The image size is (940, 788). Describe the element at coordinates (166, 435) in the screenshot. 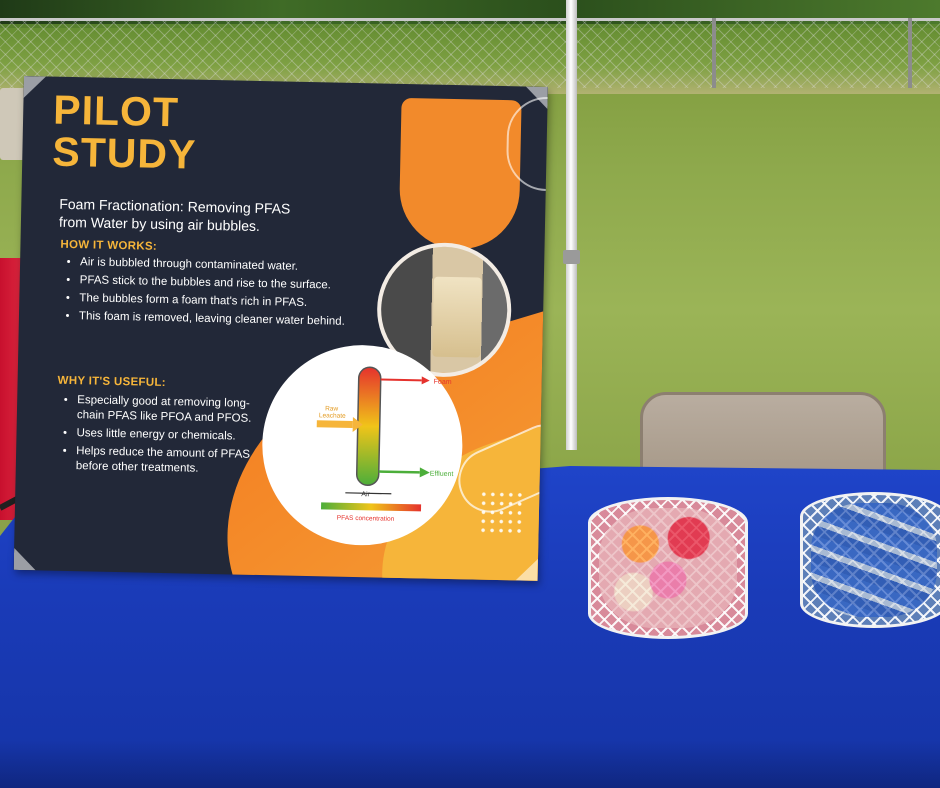

I see `list-item: Uses little energy or chemicals.` at that location.